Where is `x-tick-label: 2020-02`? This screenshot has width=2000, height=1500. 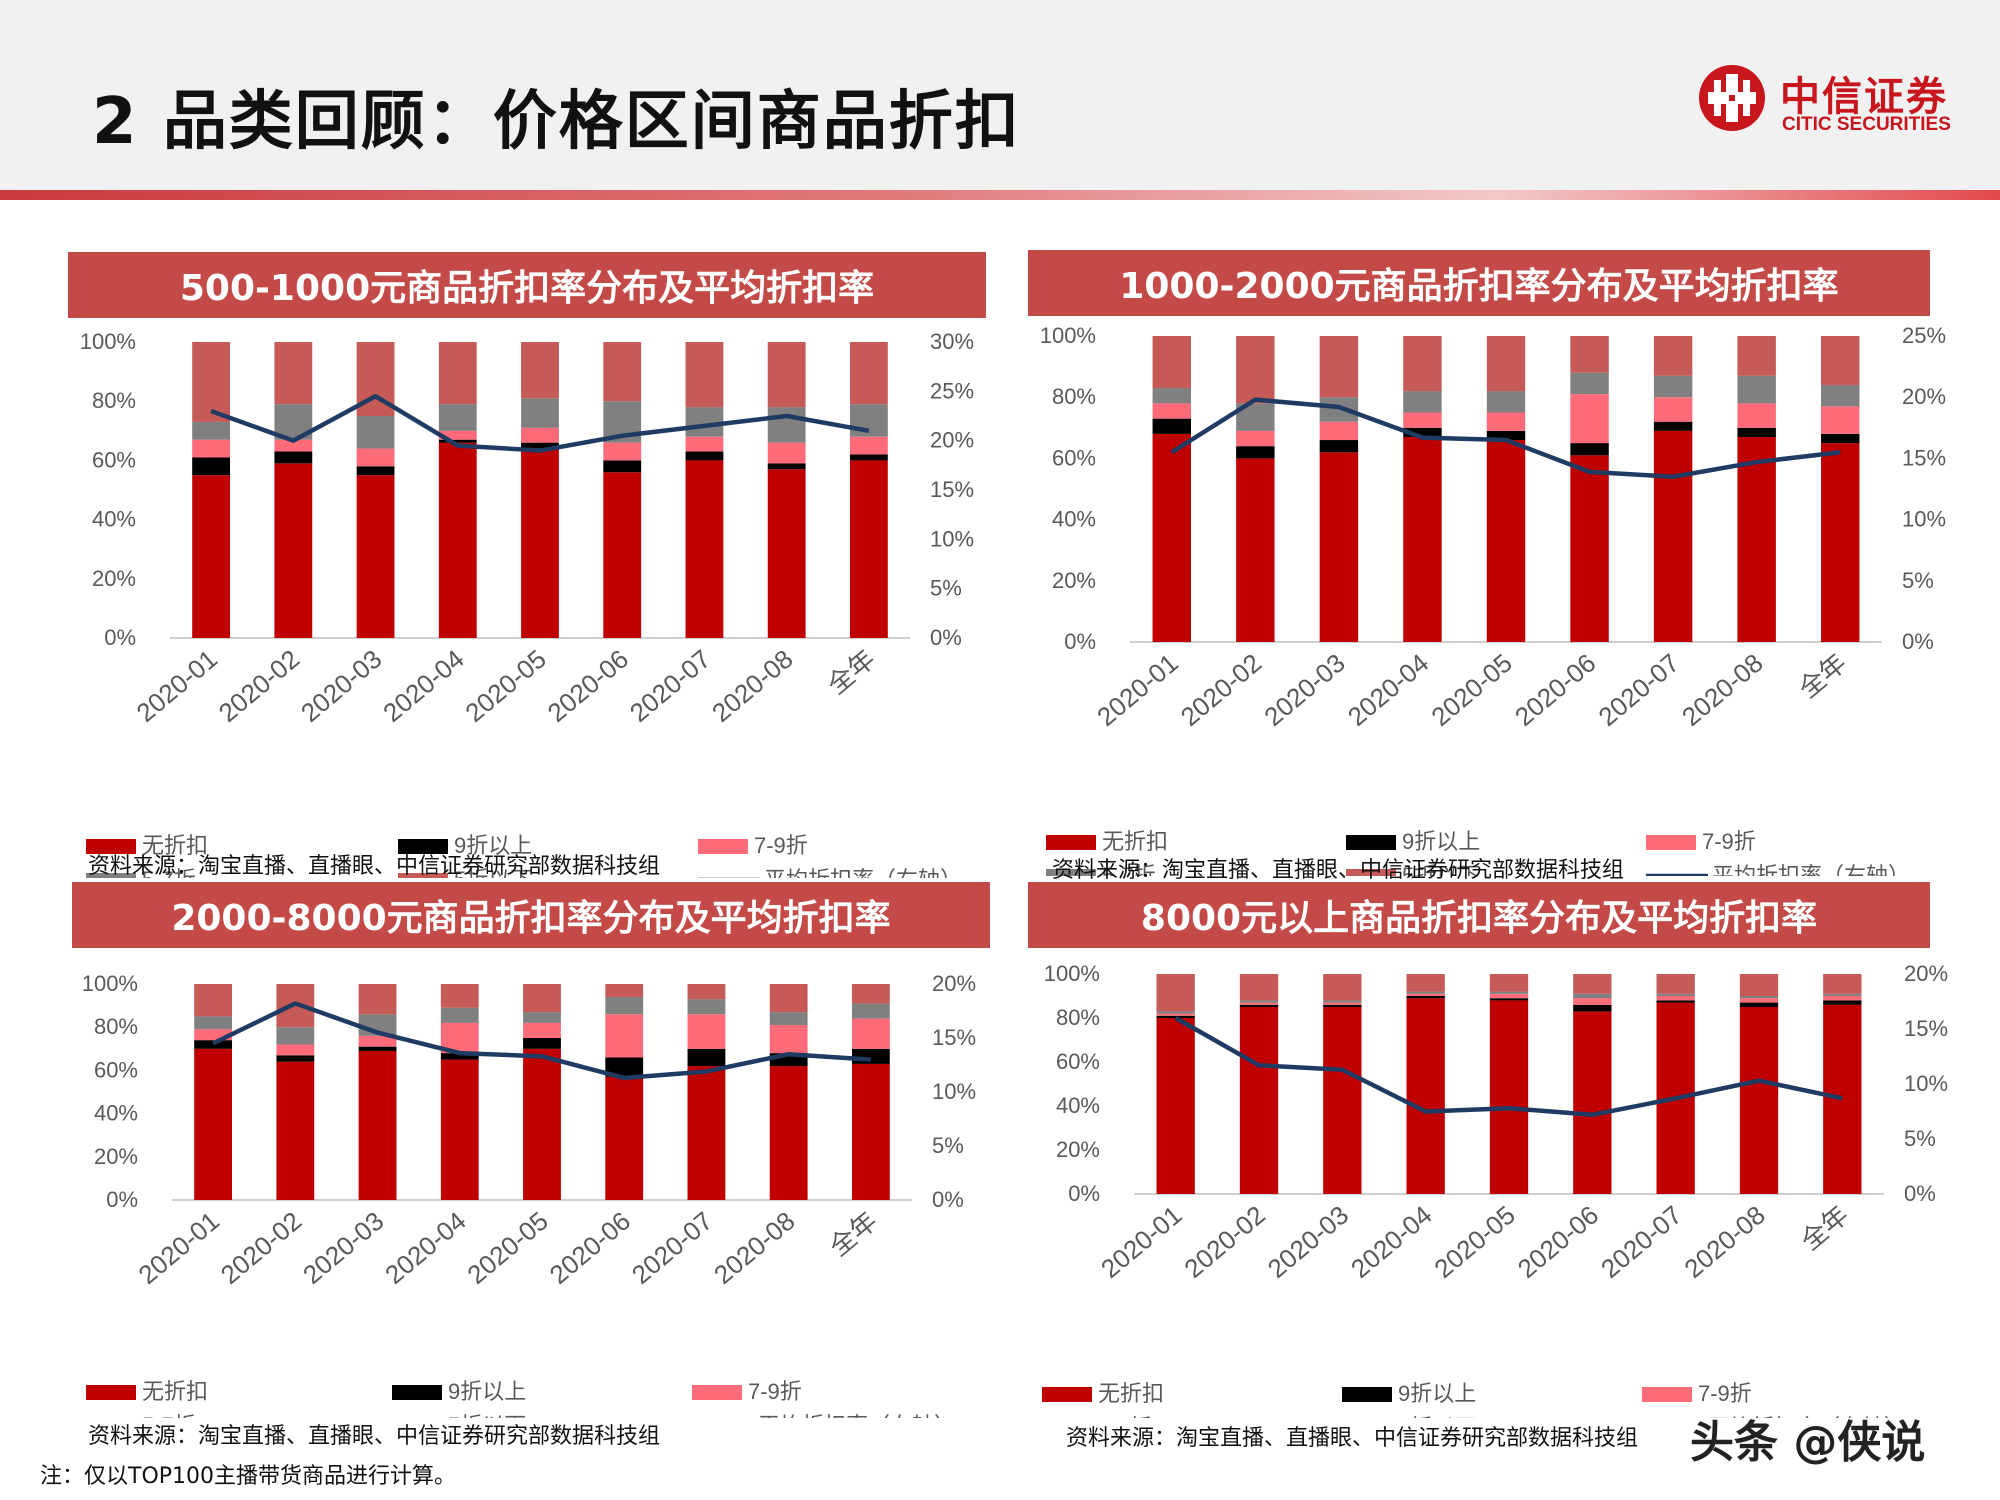 x-tick-label: 2020-02 is located at coordinates (261, 1248).